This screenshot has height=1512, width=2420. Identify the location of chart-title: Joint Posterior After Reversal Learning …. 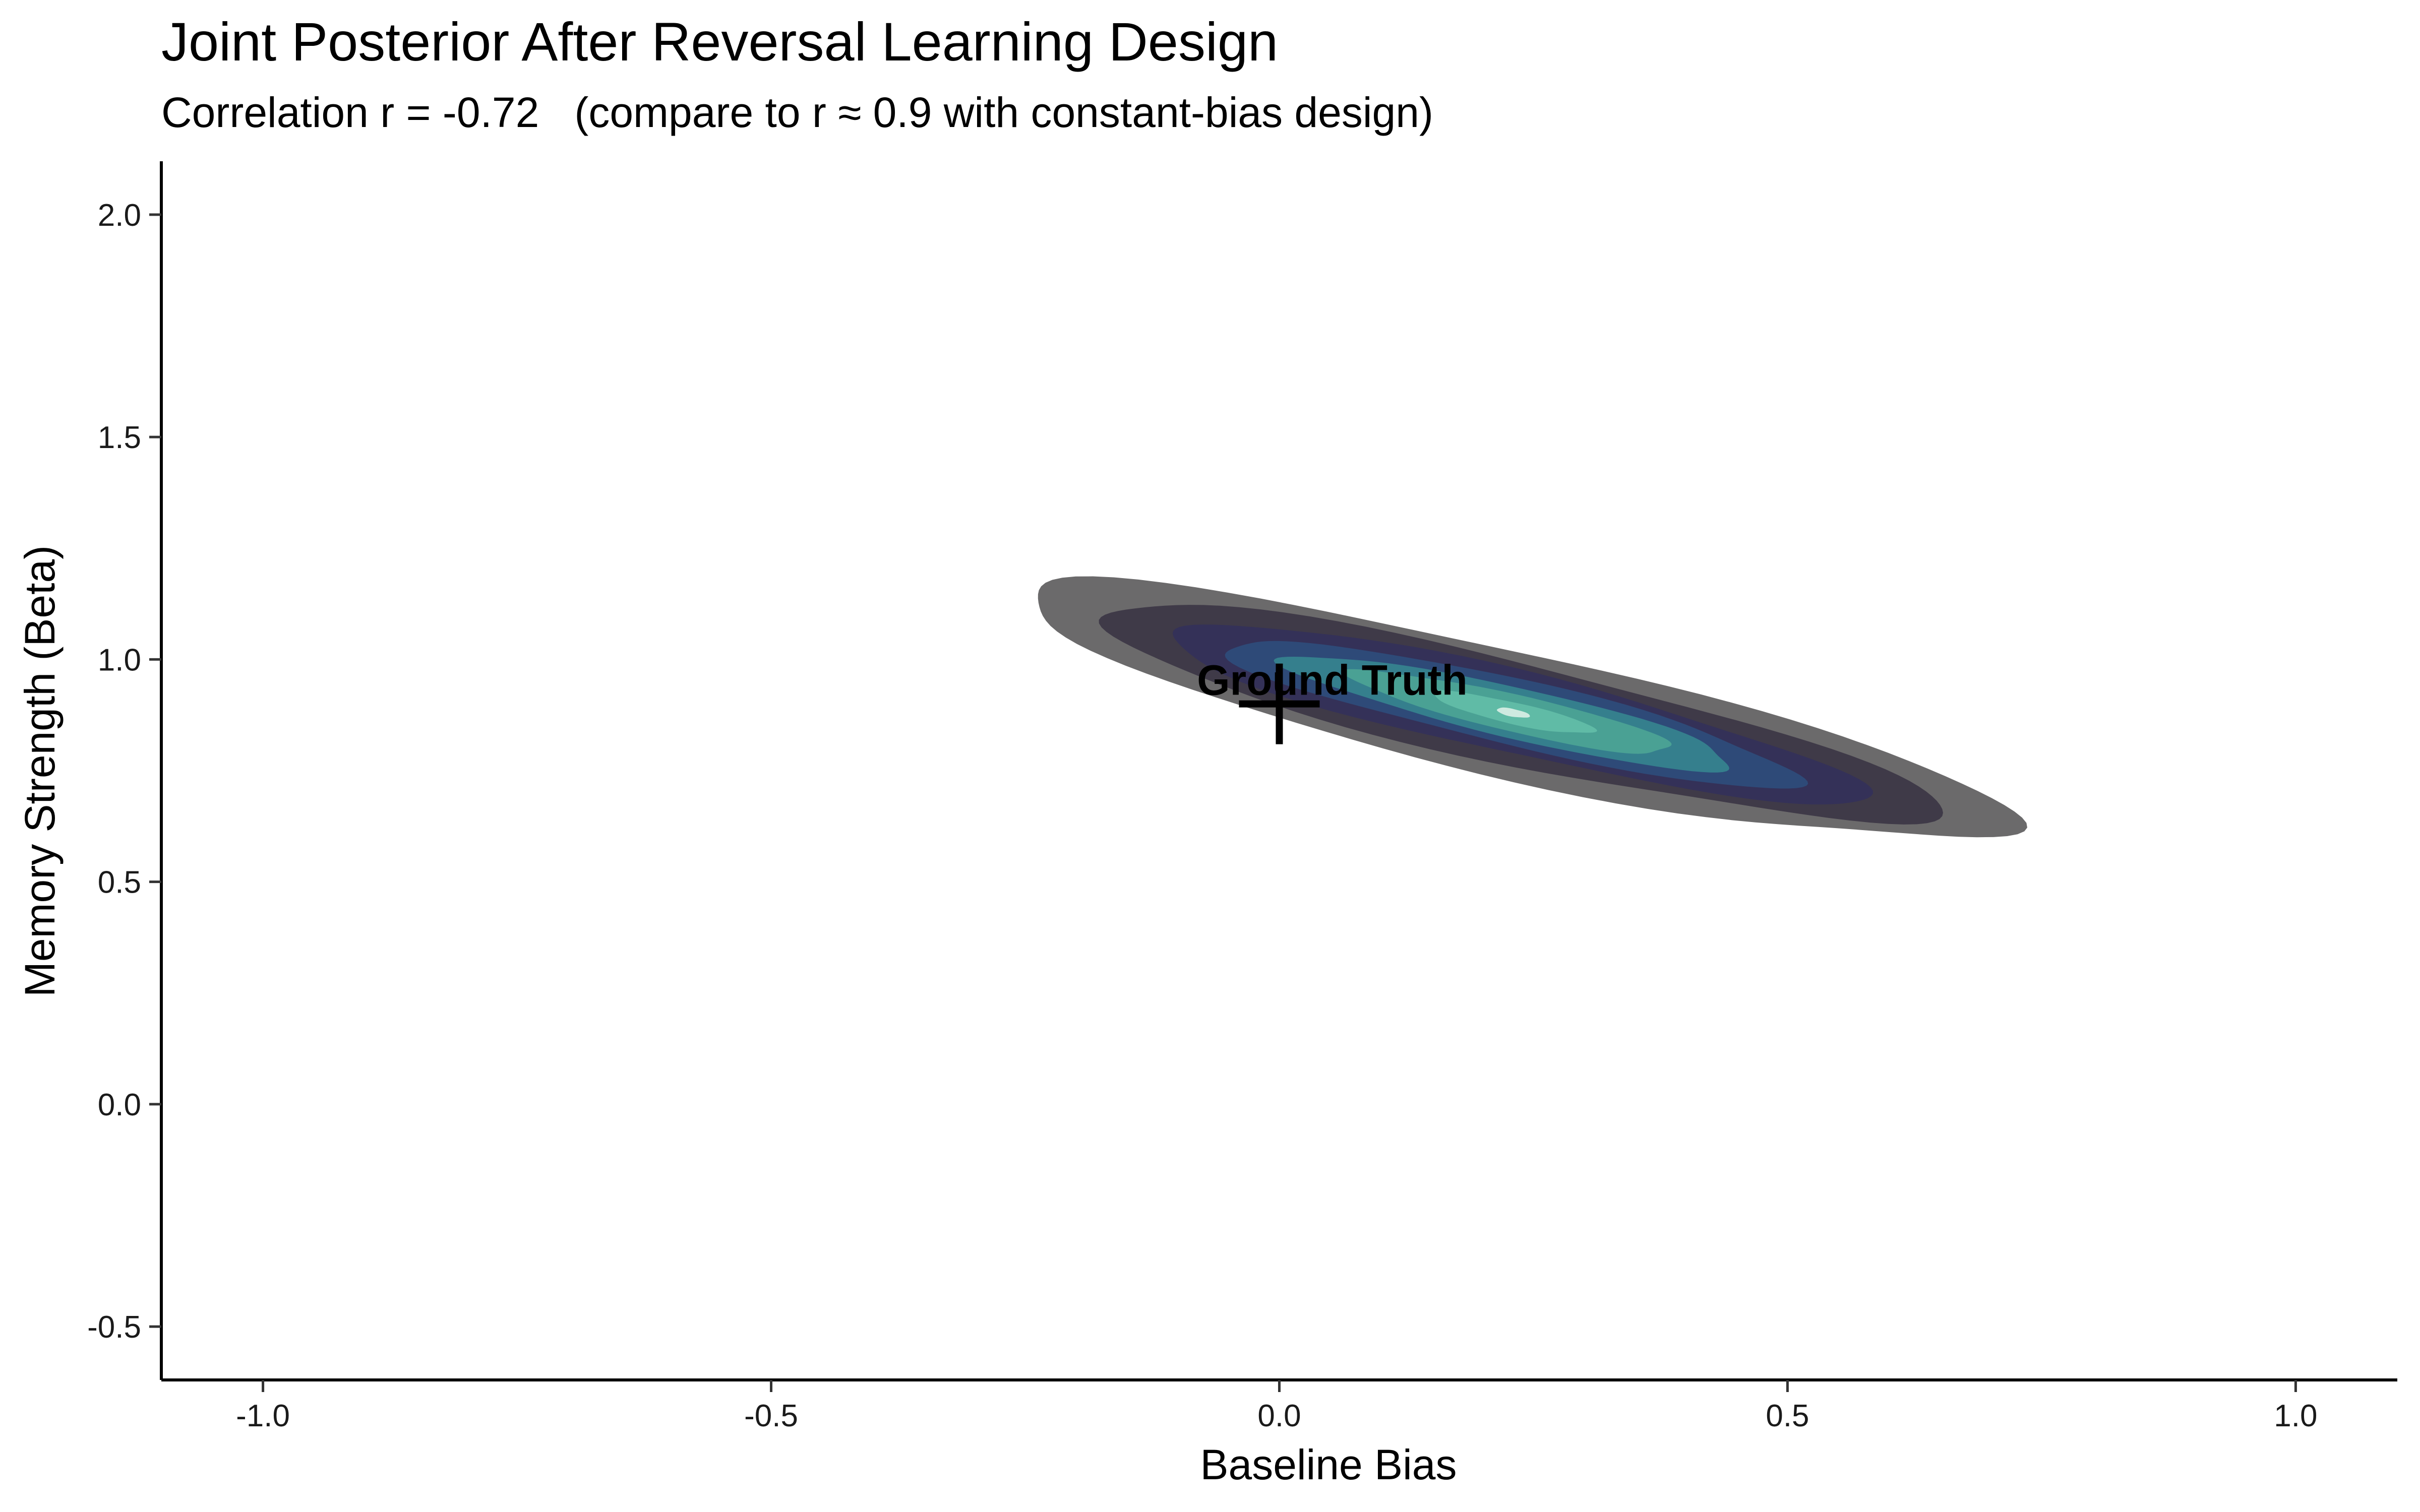
(720, 42).